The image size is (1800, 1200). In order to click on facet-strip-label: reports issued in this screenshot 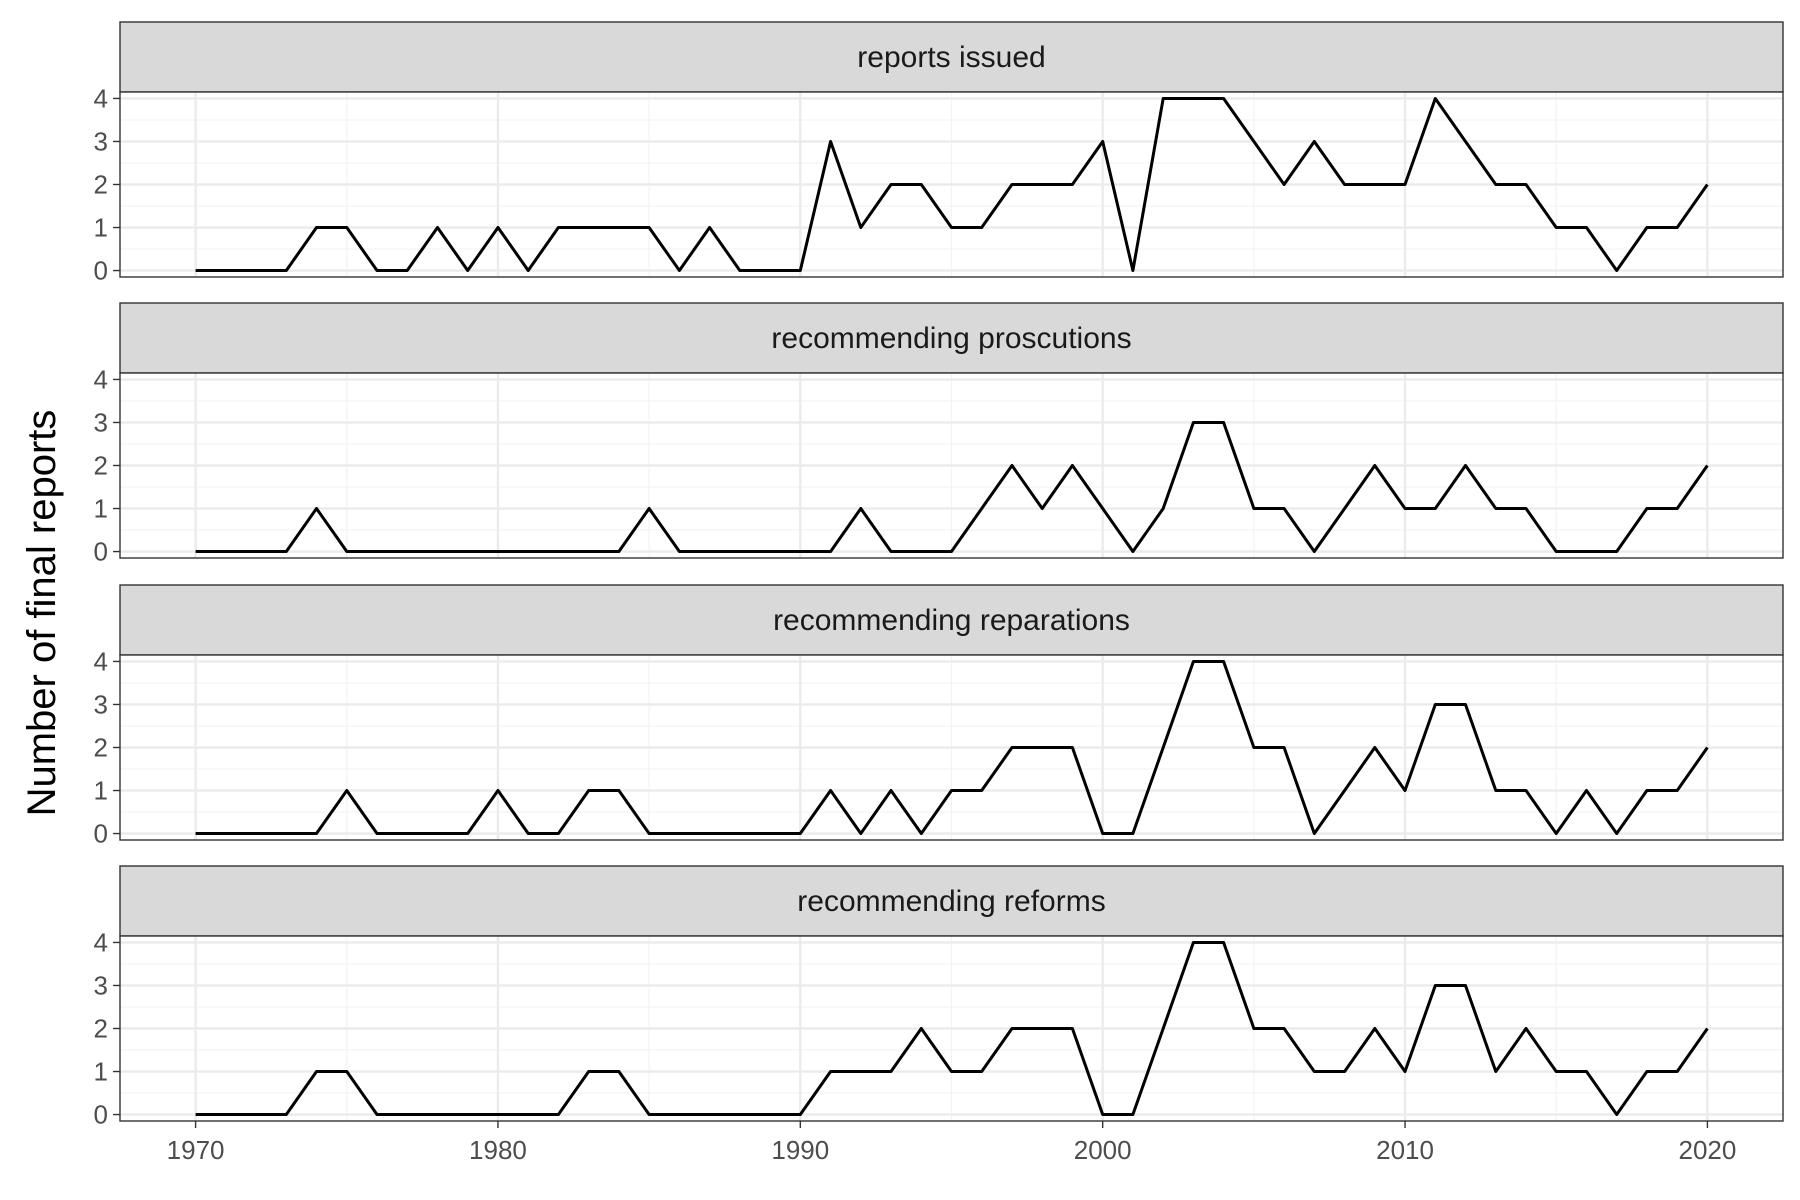, I will do `click(951, 57)`.